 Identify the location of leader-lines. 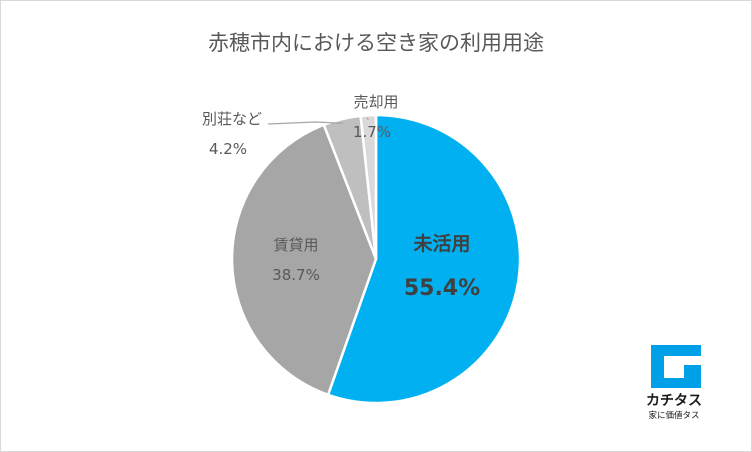
(318, 121).